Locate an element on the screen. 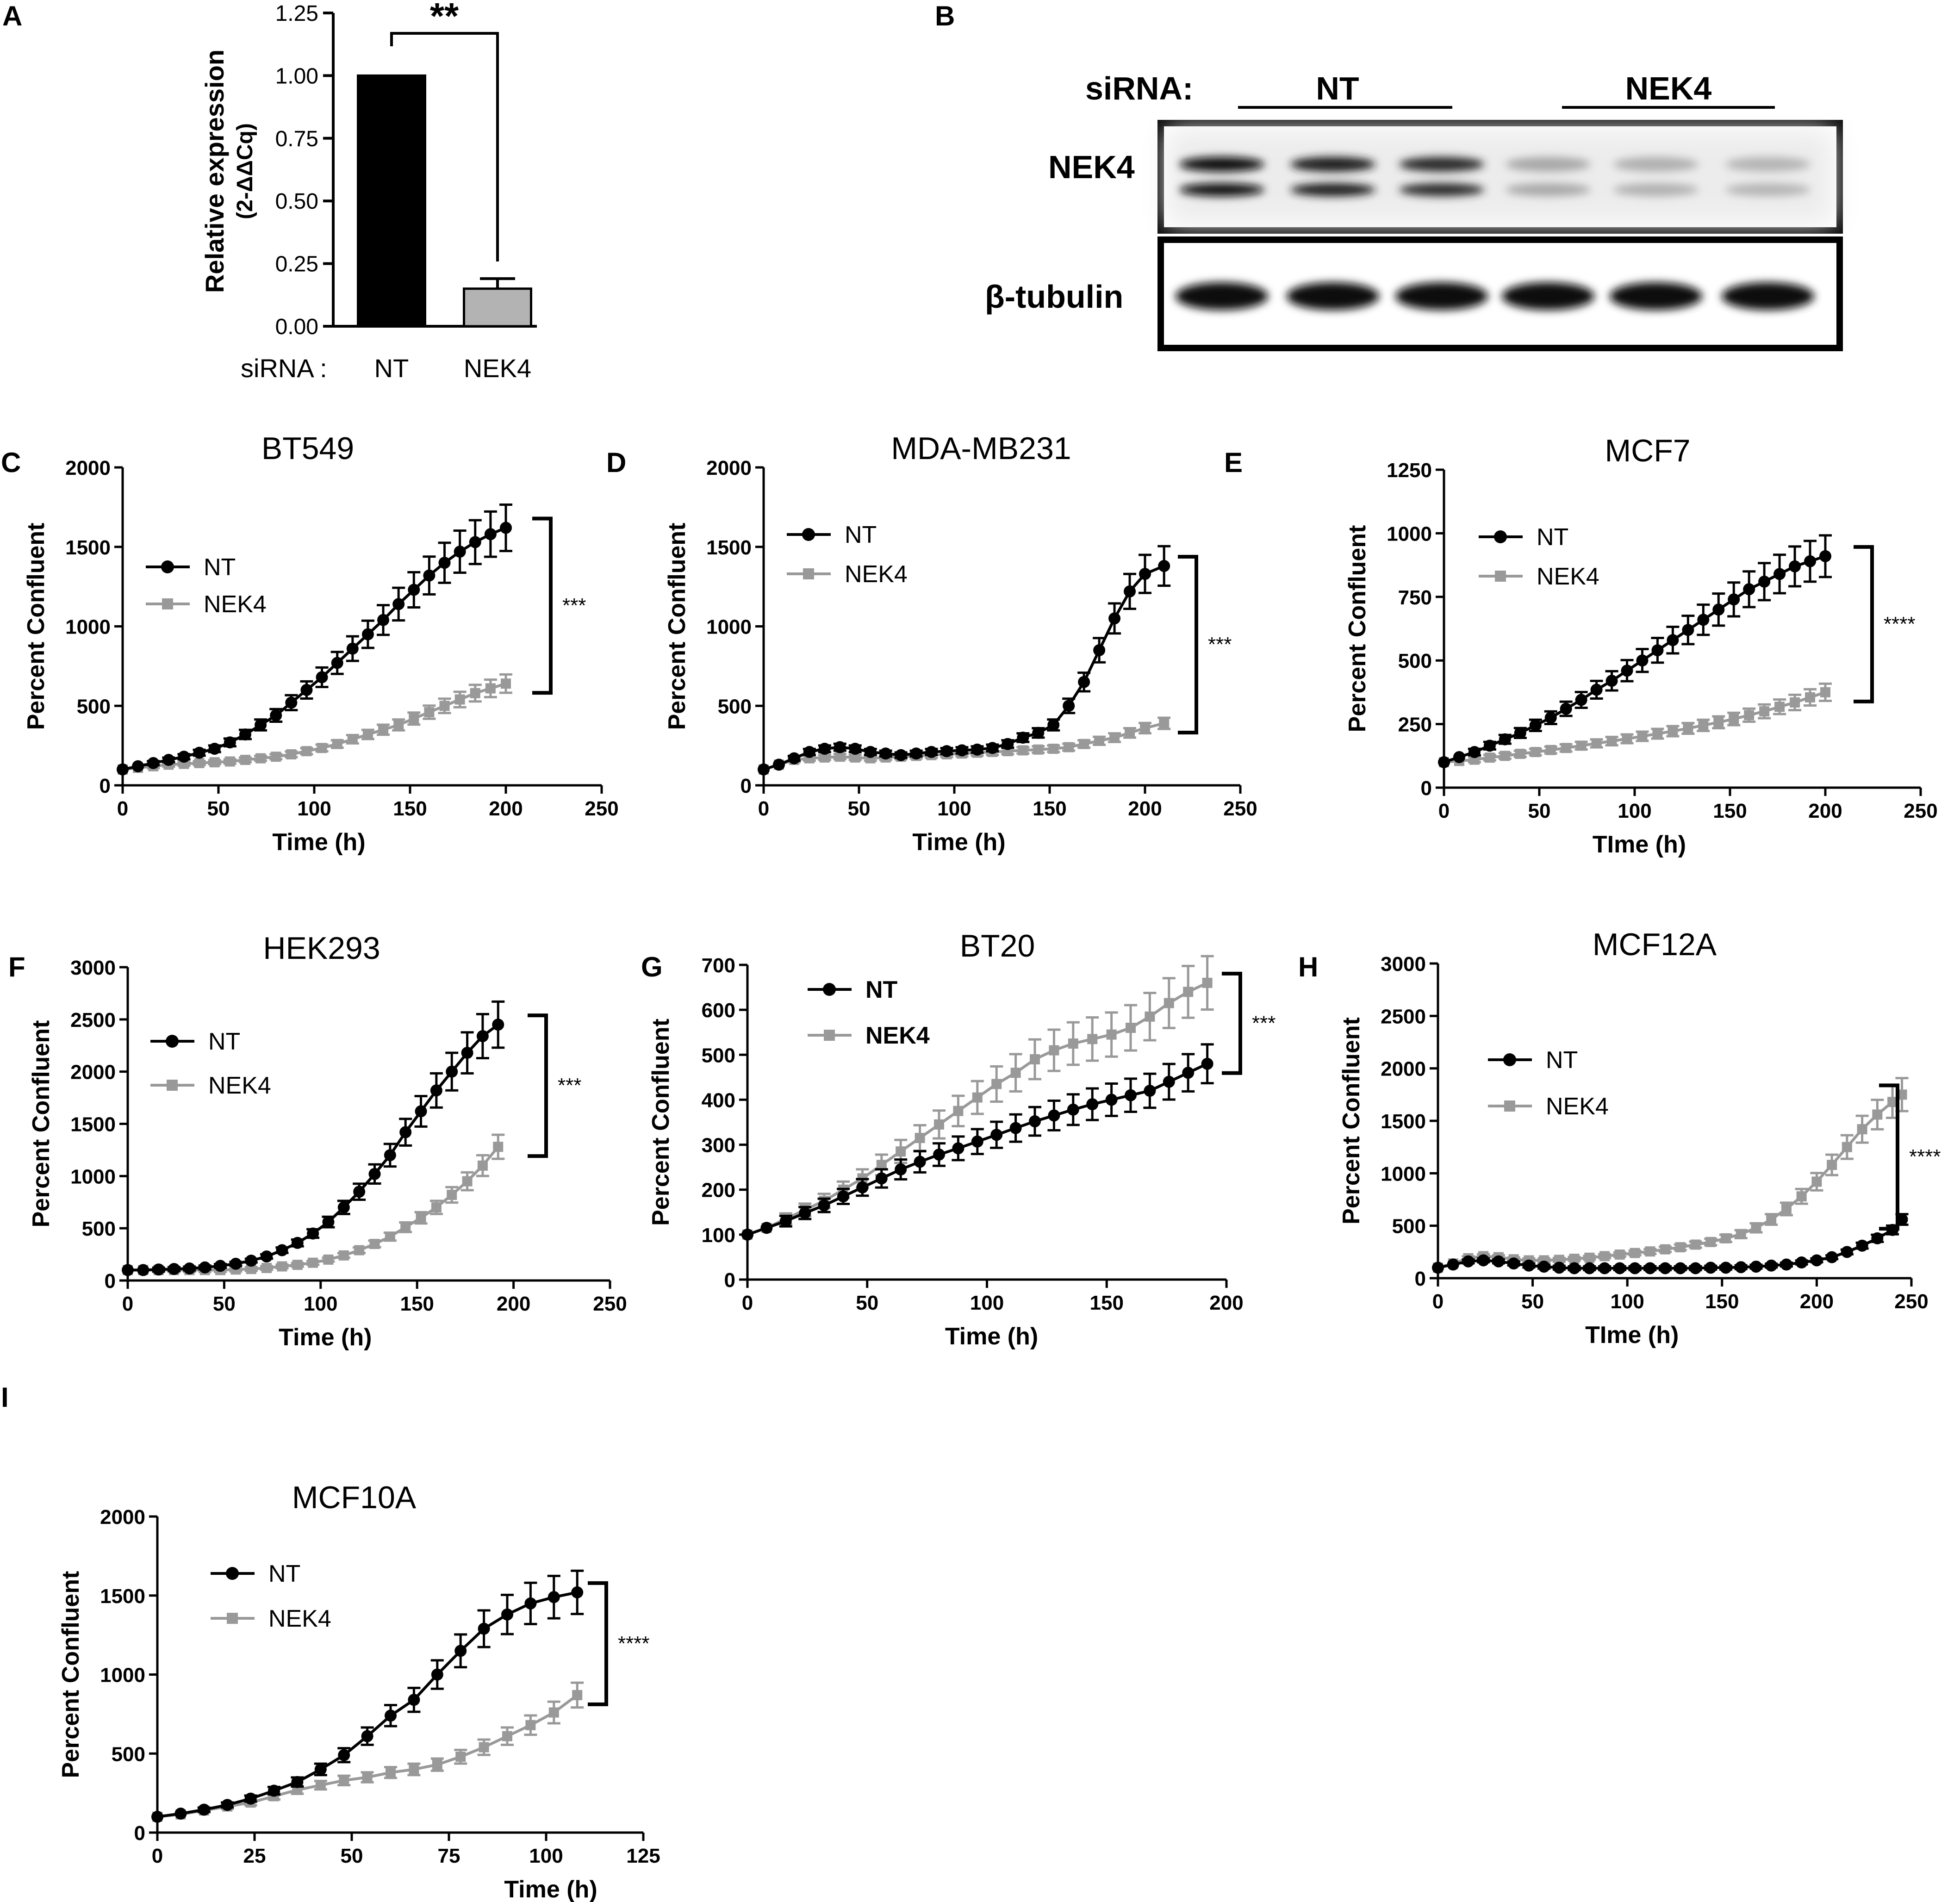  y-tick-label: 100 is located at coordinates (718, 1235).